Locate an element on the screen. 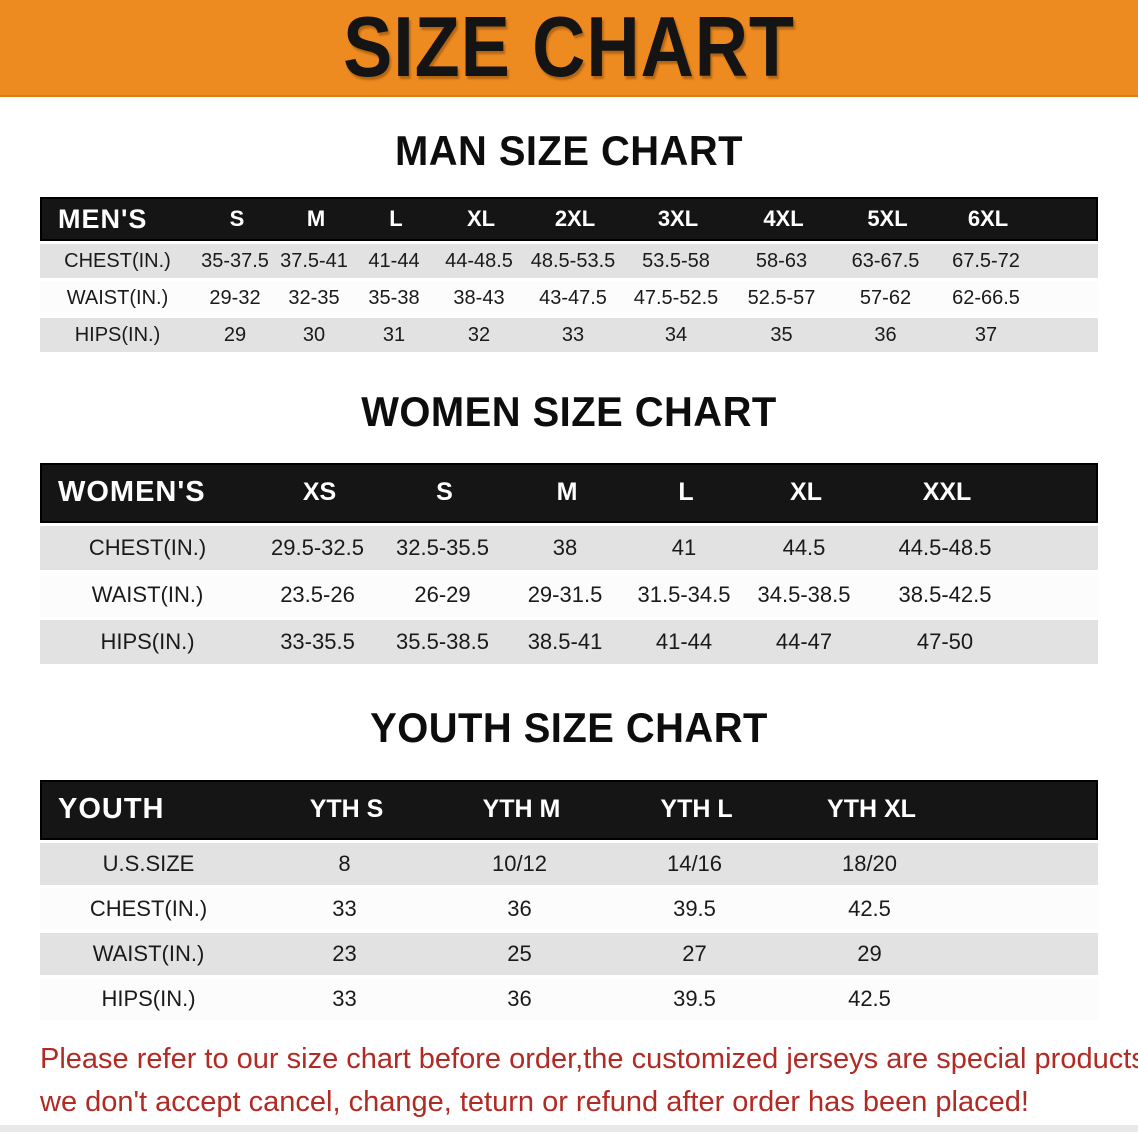 The image size is (1138, 1132). cell-value: 38.5-42.5 is located at coordinates (945, 594).